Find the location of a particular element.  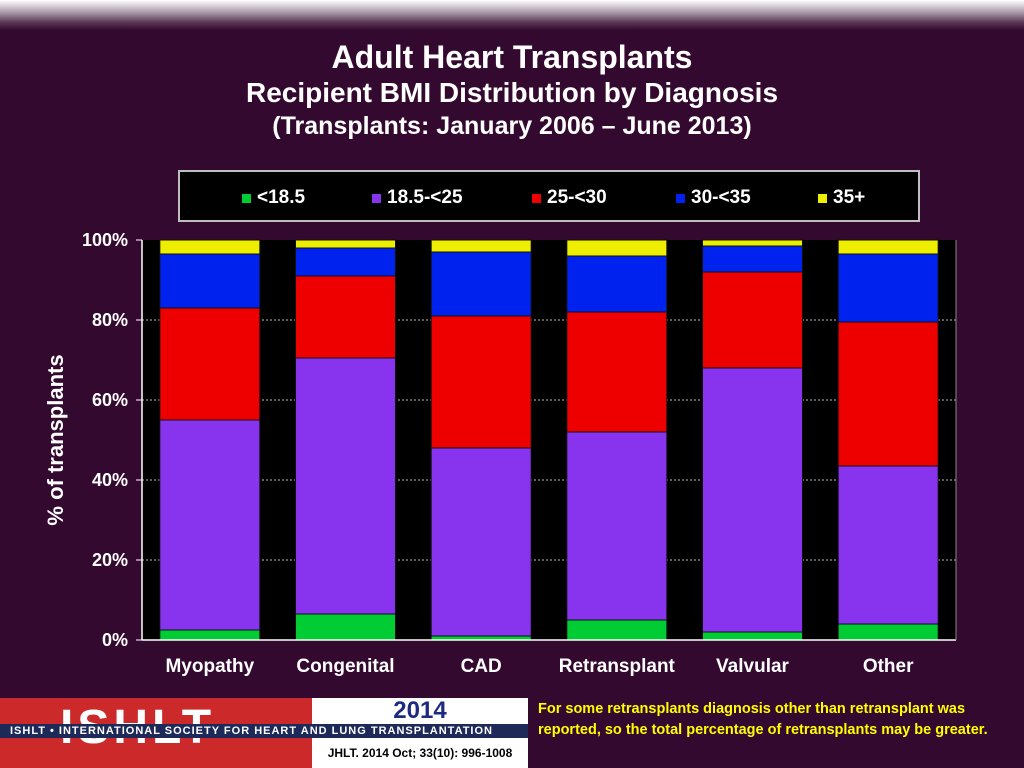

society-band is located at coordinates (264, 731).